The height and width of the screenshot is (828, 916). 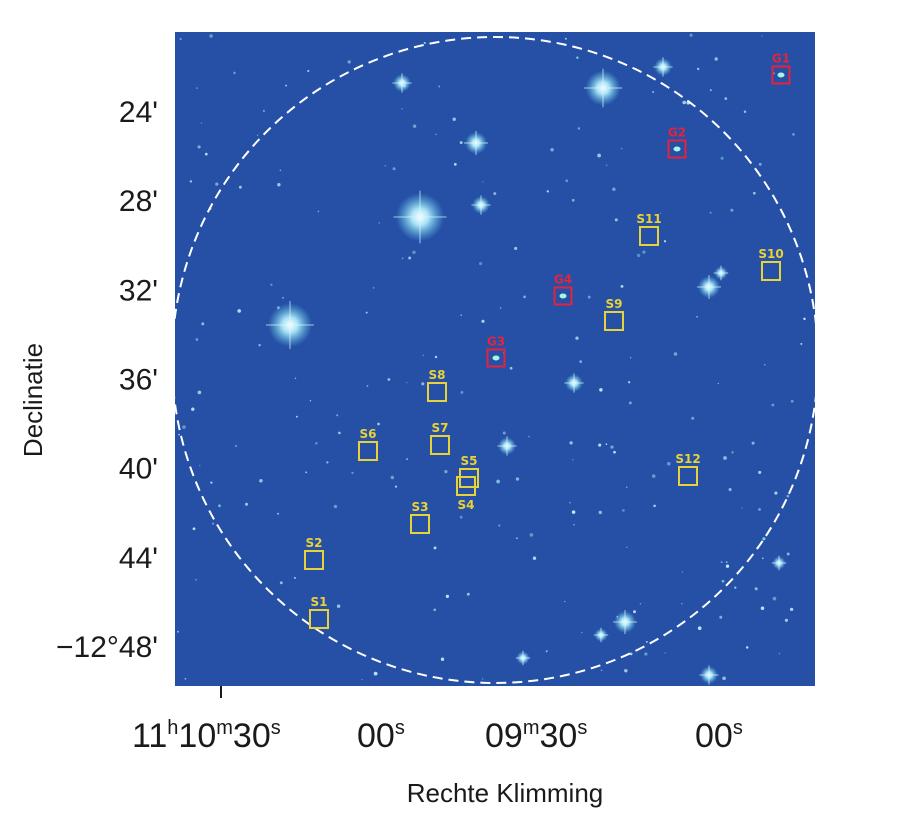 What do you see at coordinates (314, 543) in the screenshot?
I see `marker-label: S2` at bounding box center [314, 543].